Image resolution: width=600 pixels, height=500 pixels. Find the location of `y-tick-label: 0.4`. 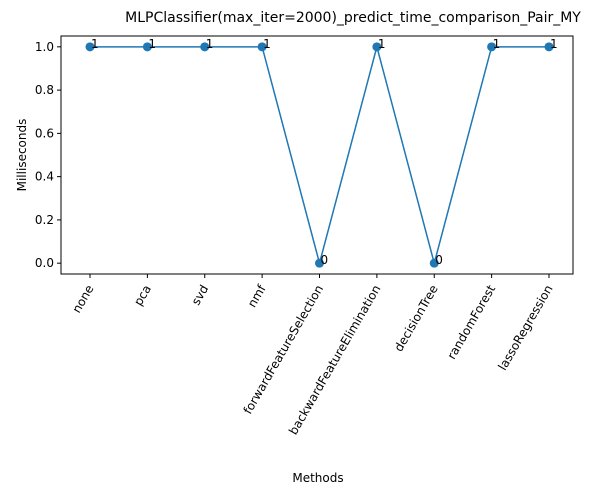

y-tick-label: 0.4 is located at coordinates (44, 177).